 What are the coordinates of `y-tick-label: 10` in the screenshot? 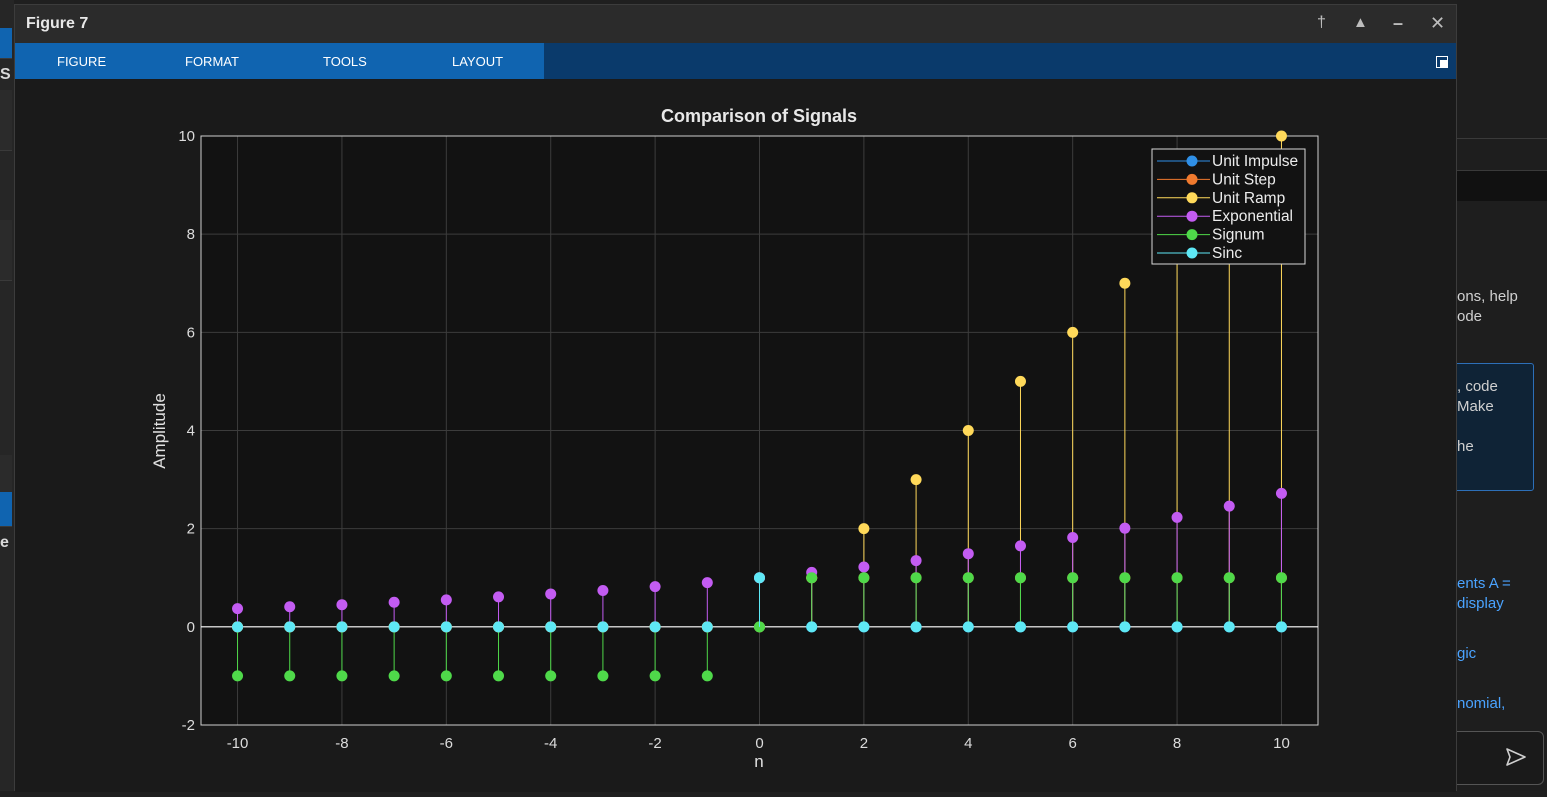 It's located at (186, 136).